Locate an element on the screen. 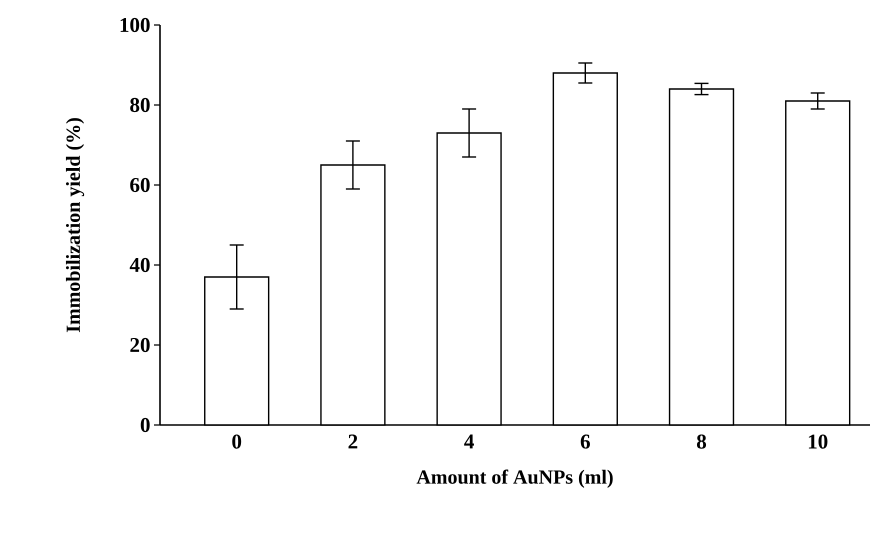  x-tick-label: 10 is located at coordinates (818, 441).